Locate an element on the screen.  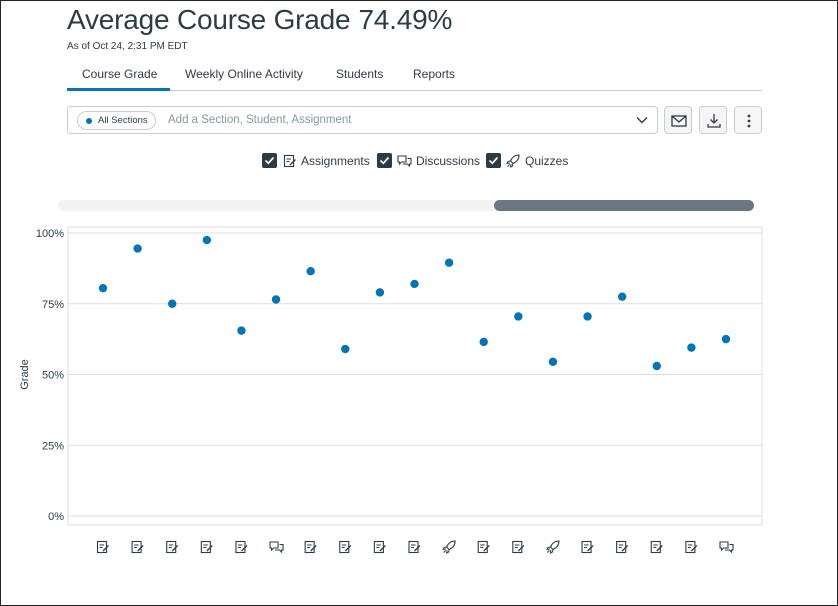
page-title: Average Course Grade 74.49% is located at coordinates (259, 19).